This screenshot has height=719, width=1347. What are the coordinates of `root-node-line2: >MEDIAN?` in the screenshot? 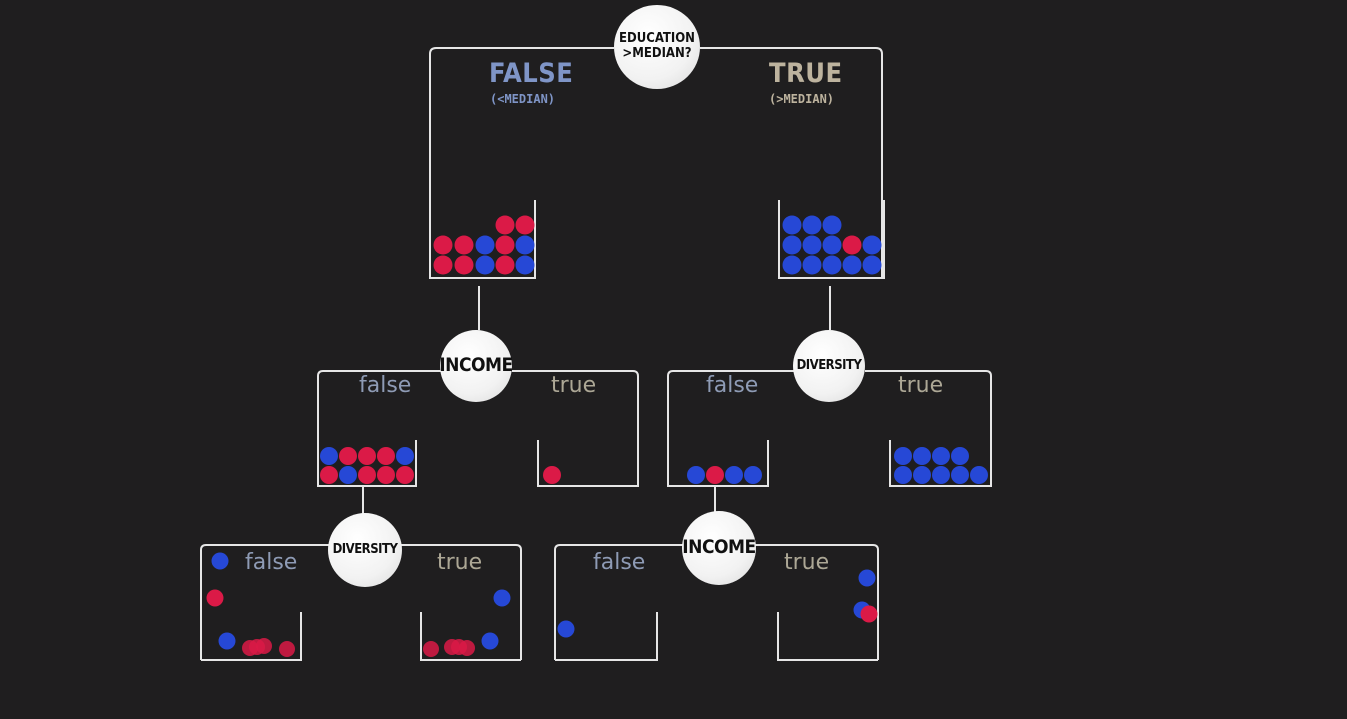 It's located at (657, 53).